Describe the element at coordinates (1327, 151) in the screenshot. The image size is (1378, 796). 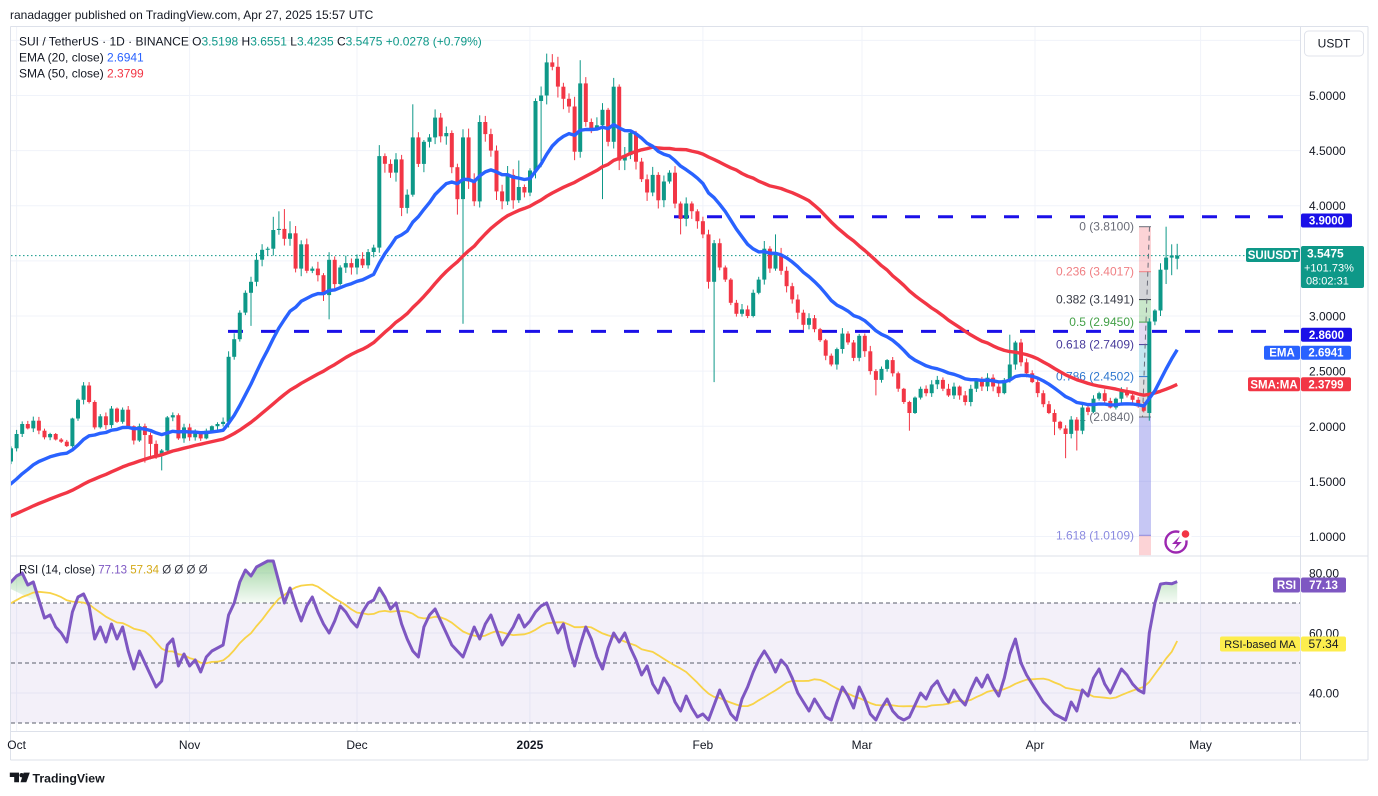
I see `svg-text: 4.5000` at that location.